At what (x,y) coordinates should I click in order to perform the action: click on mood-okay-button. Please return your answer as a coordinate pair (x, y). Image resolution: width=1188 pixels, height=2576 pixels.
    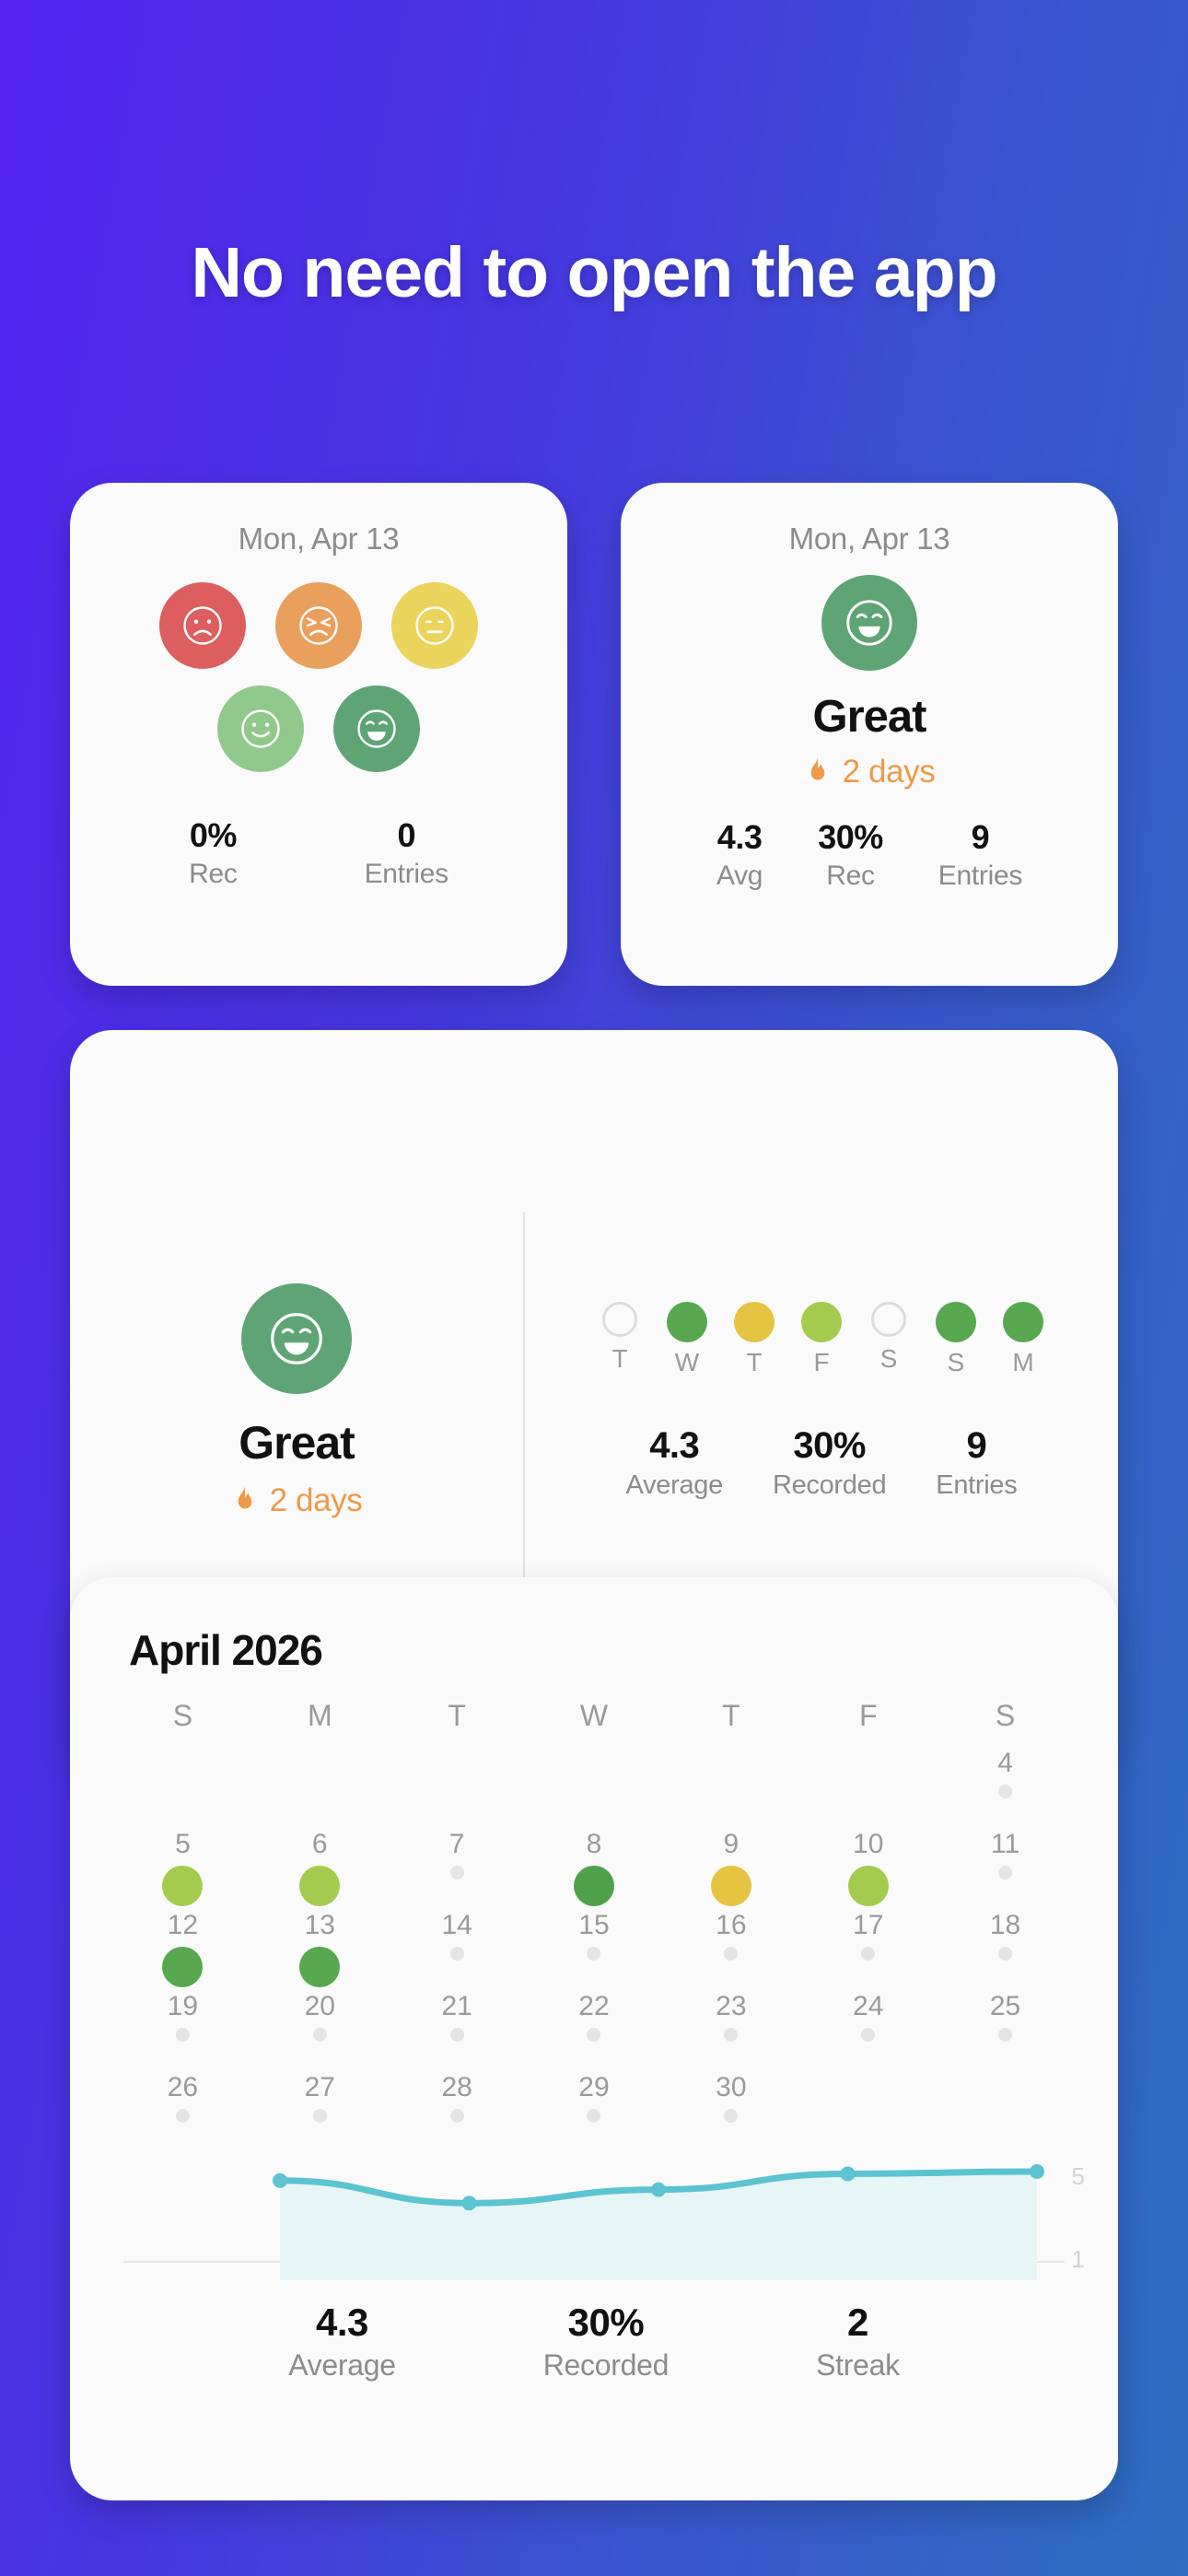
    Looking at the image, I should click on (434, 625).